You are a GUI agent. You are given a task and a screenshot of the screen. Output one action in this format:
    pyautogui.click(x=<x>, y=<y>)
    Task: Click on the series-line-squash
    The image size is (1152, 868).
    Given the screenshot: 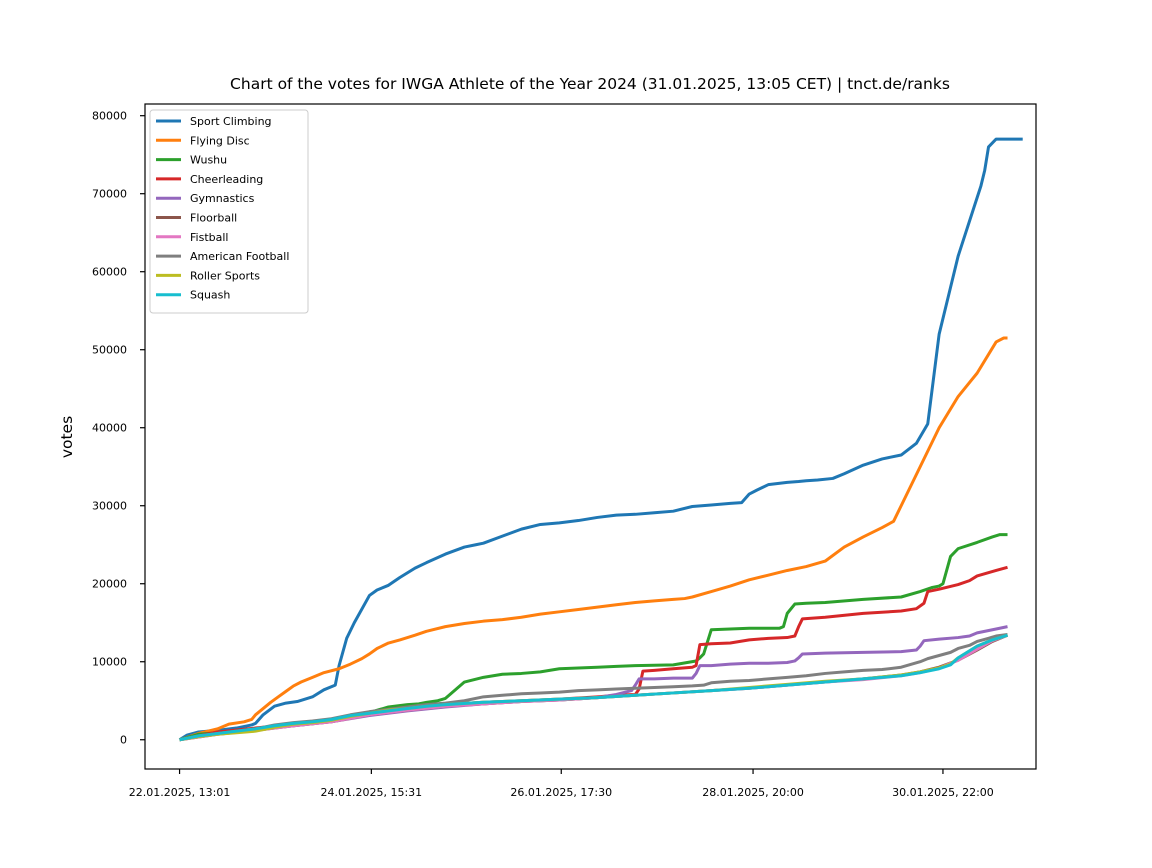 What is the action you would take?
    pyautogui.click(x=593, y=687)
    